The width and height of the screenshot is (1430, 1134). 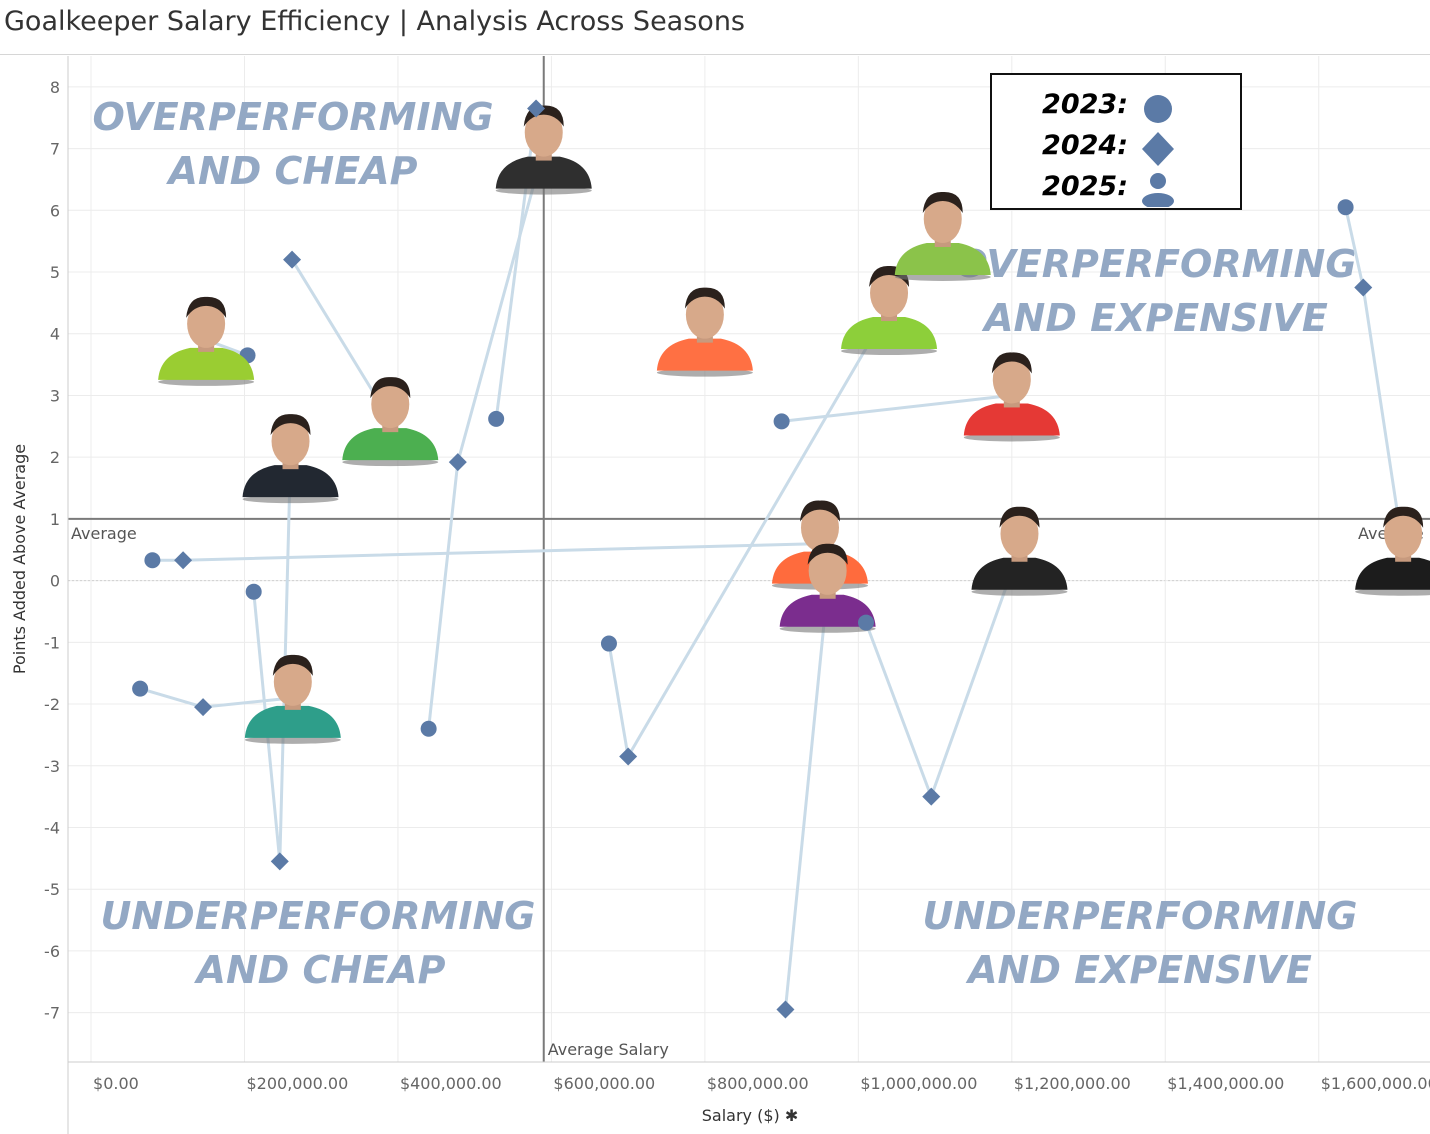 What do you see at coordinates (52, 827) in the screenshot?
I see `y-tick-label: -4` at bounding box center [52, 827].